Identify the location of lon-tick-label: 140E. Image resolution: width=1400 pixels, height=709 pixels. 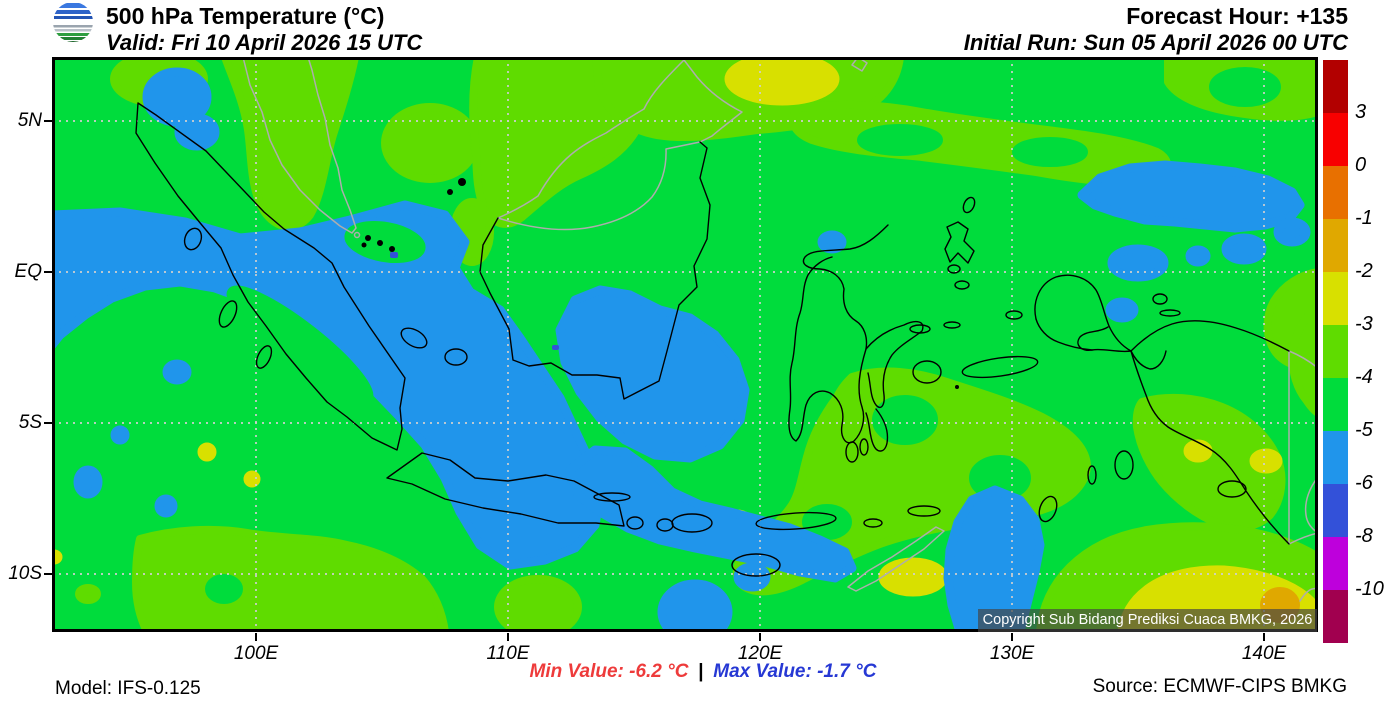
(1264, 653).